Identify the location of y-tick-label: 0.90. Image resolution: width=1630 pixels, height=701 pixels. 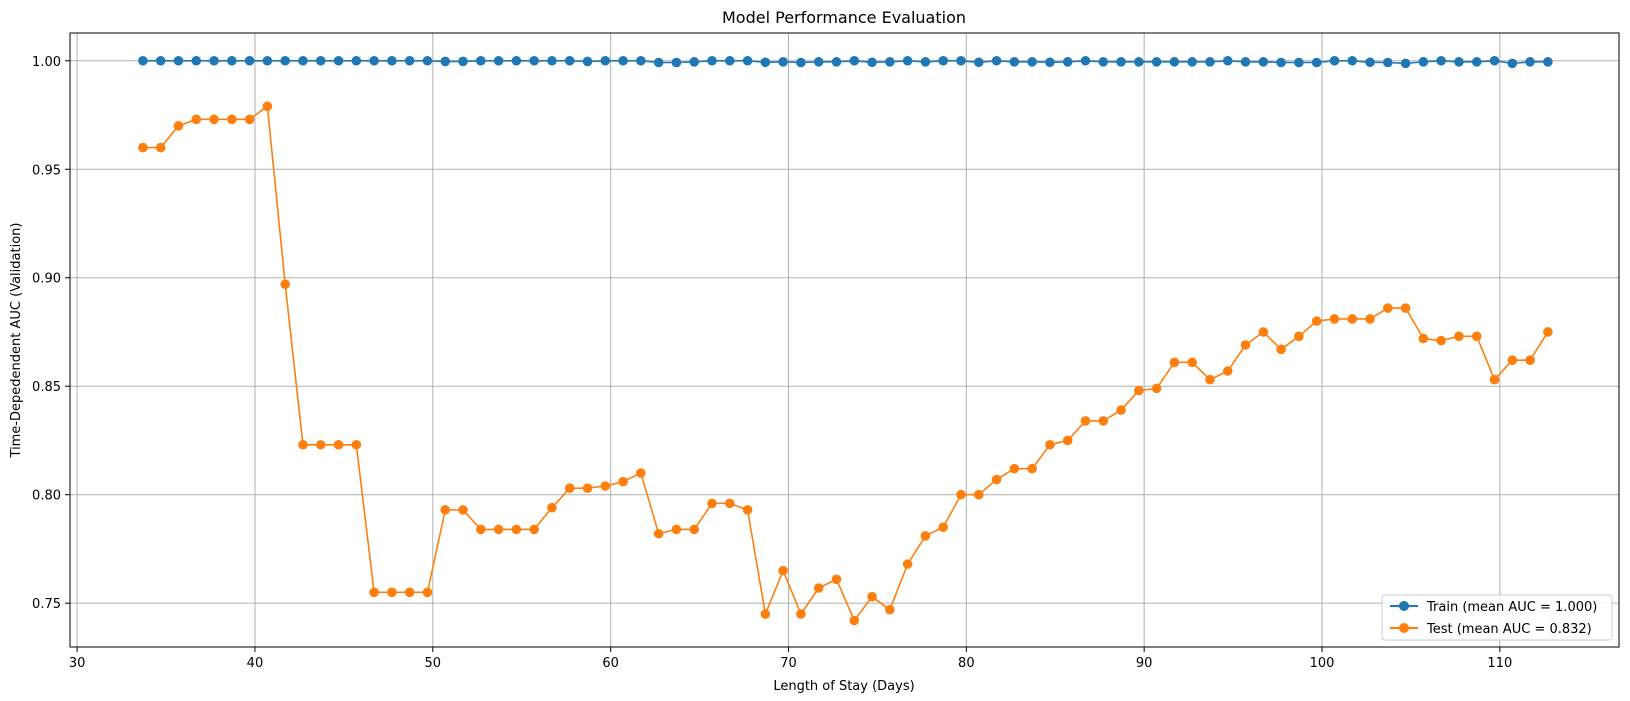
(46, 279).